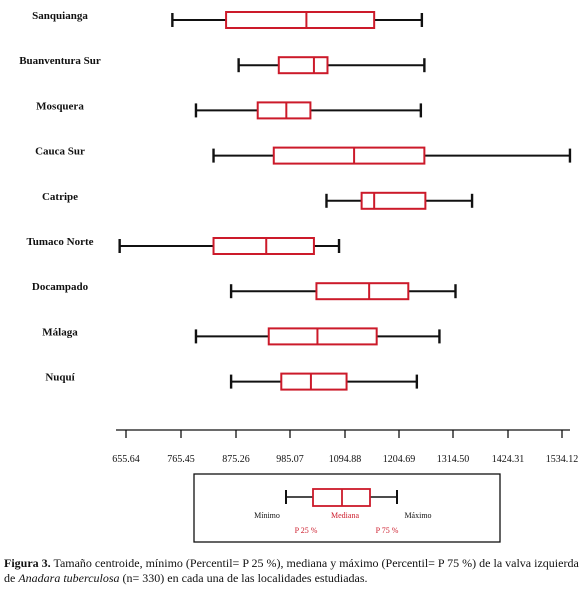 The image size is (580, 589). What do you see at coordinates (69, 578) in the screenshot?
I see `caption-species: Anadara tuberculosa` at bounding box center [69, 578].